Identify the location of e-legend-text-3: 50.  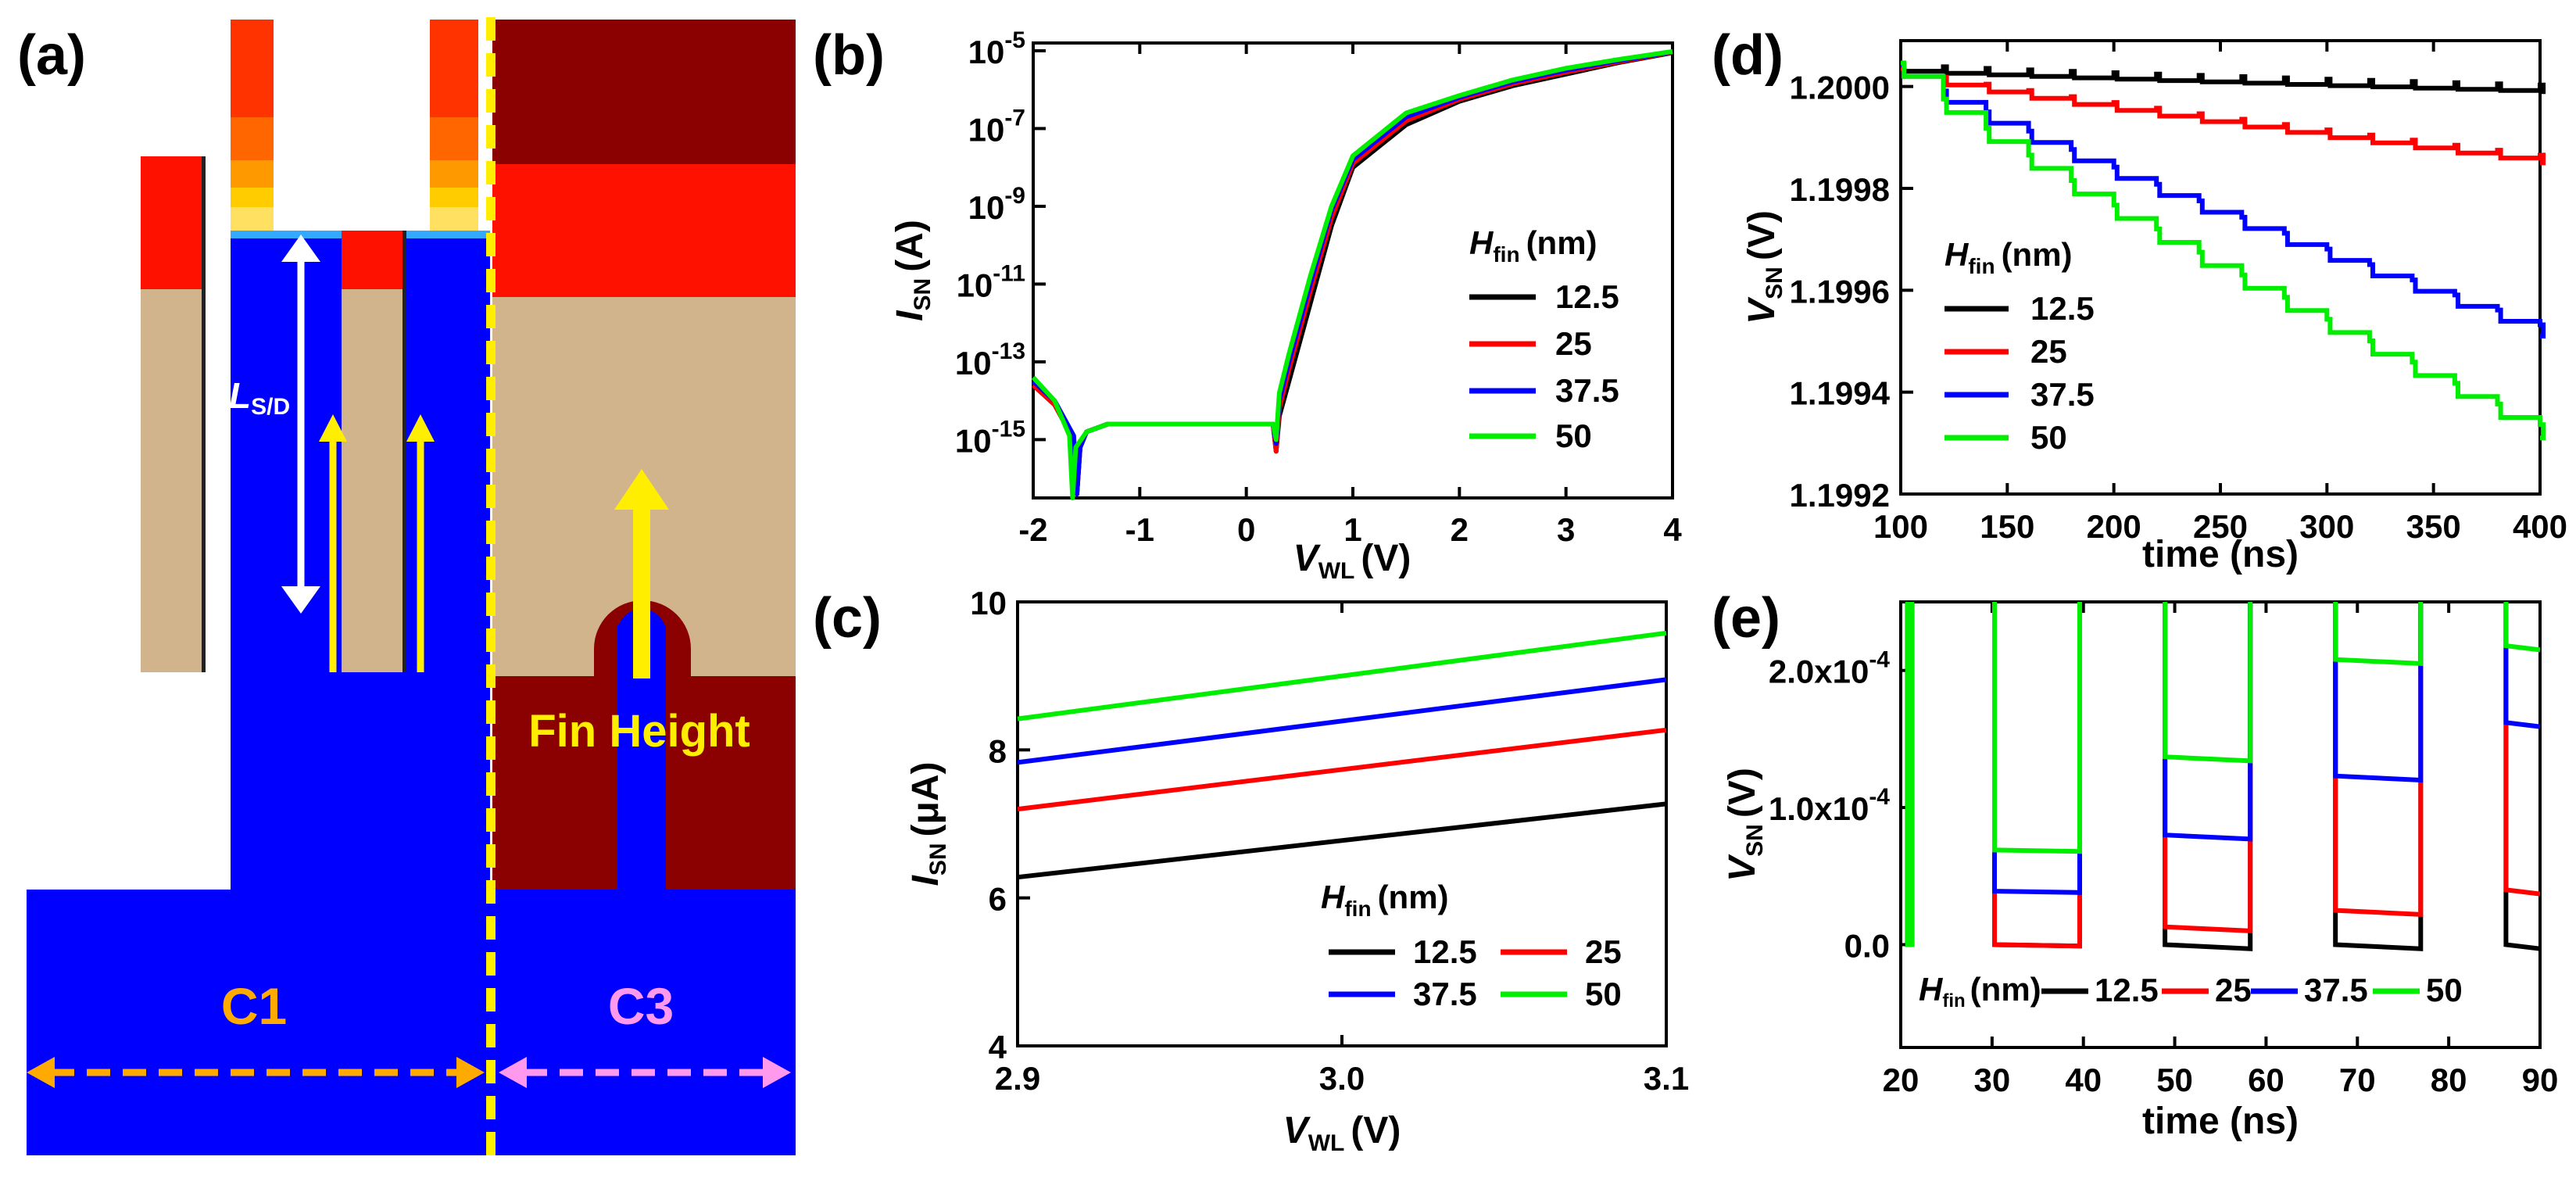
(2444, 990).